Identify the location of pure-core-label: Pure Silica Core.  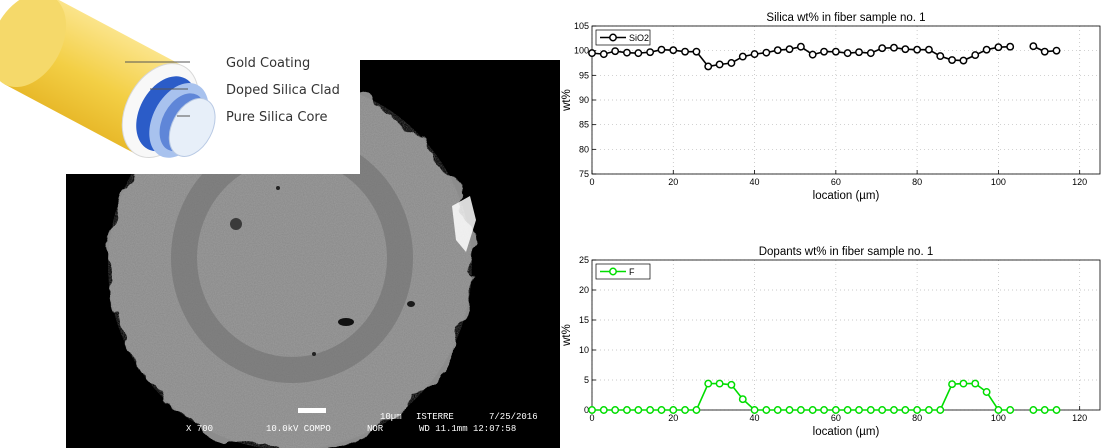
(276, 117).